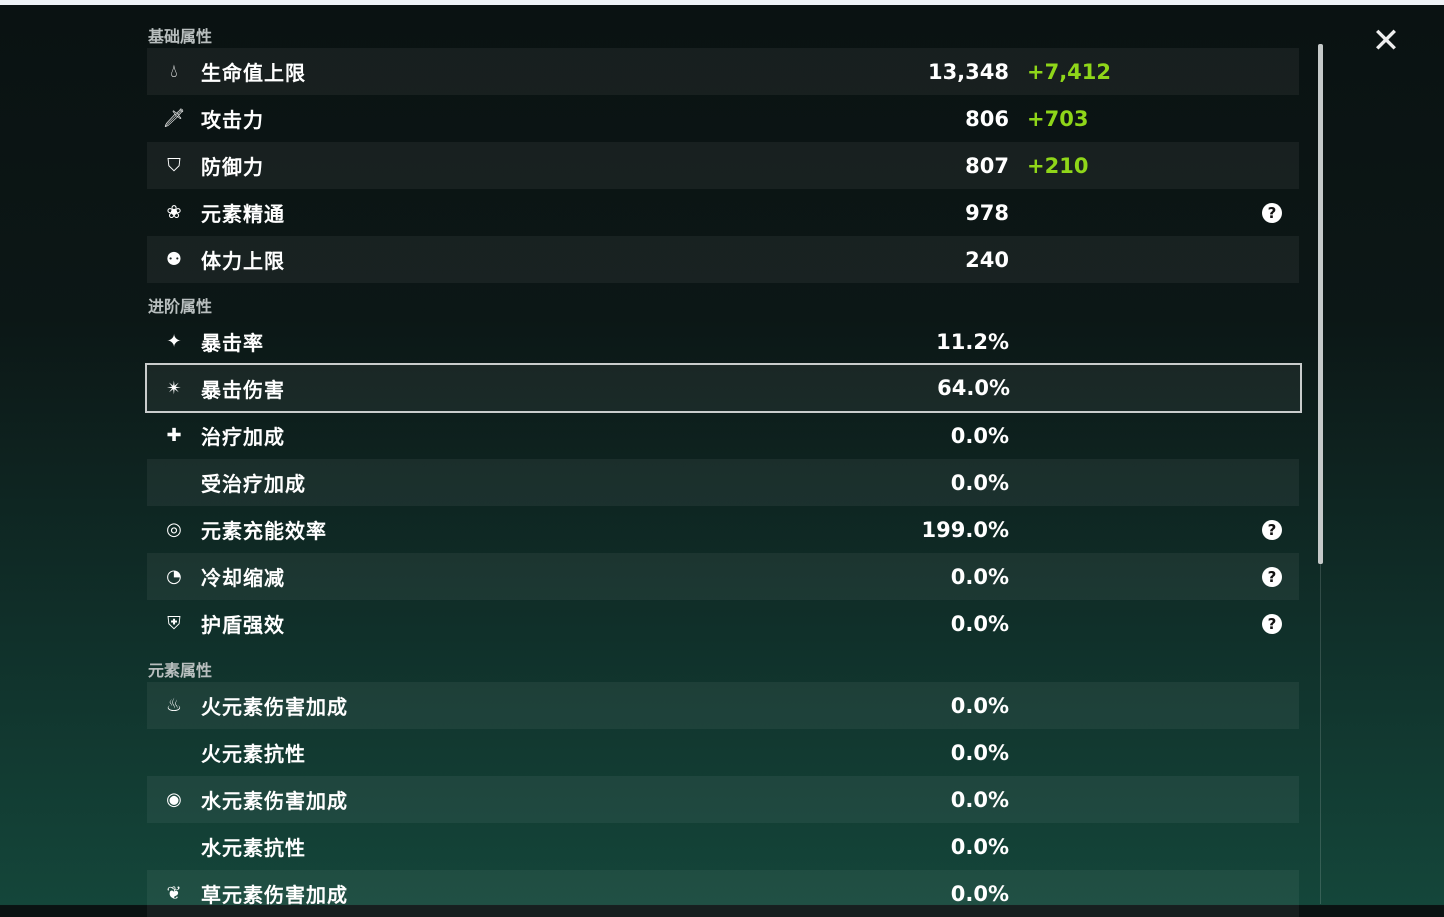 The height and width of the screenshot is (917, 1444). I want to click on stat-label: 火元素抗性, so click(253, 754).